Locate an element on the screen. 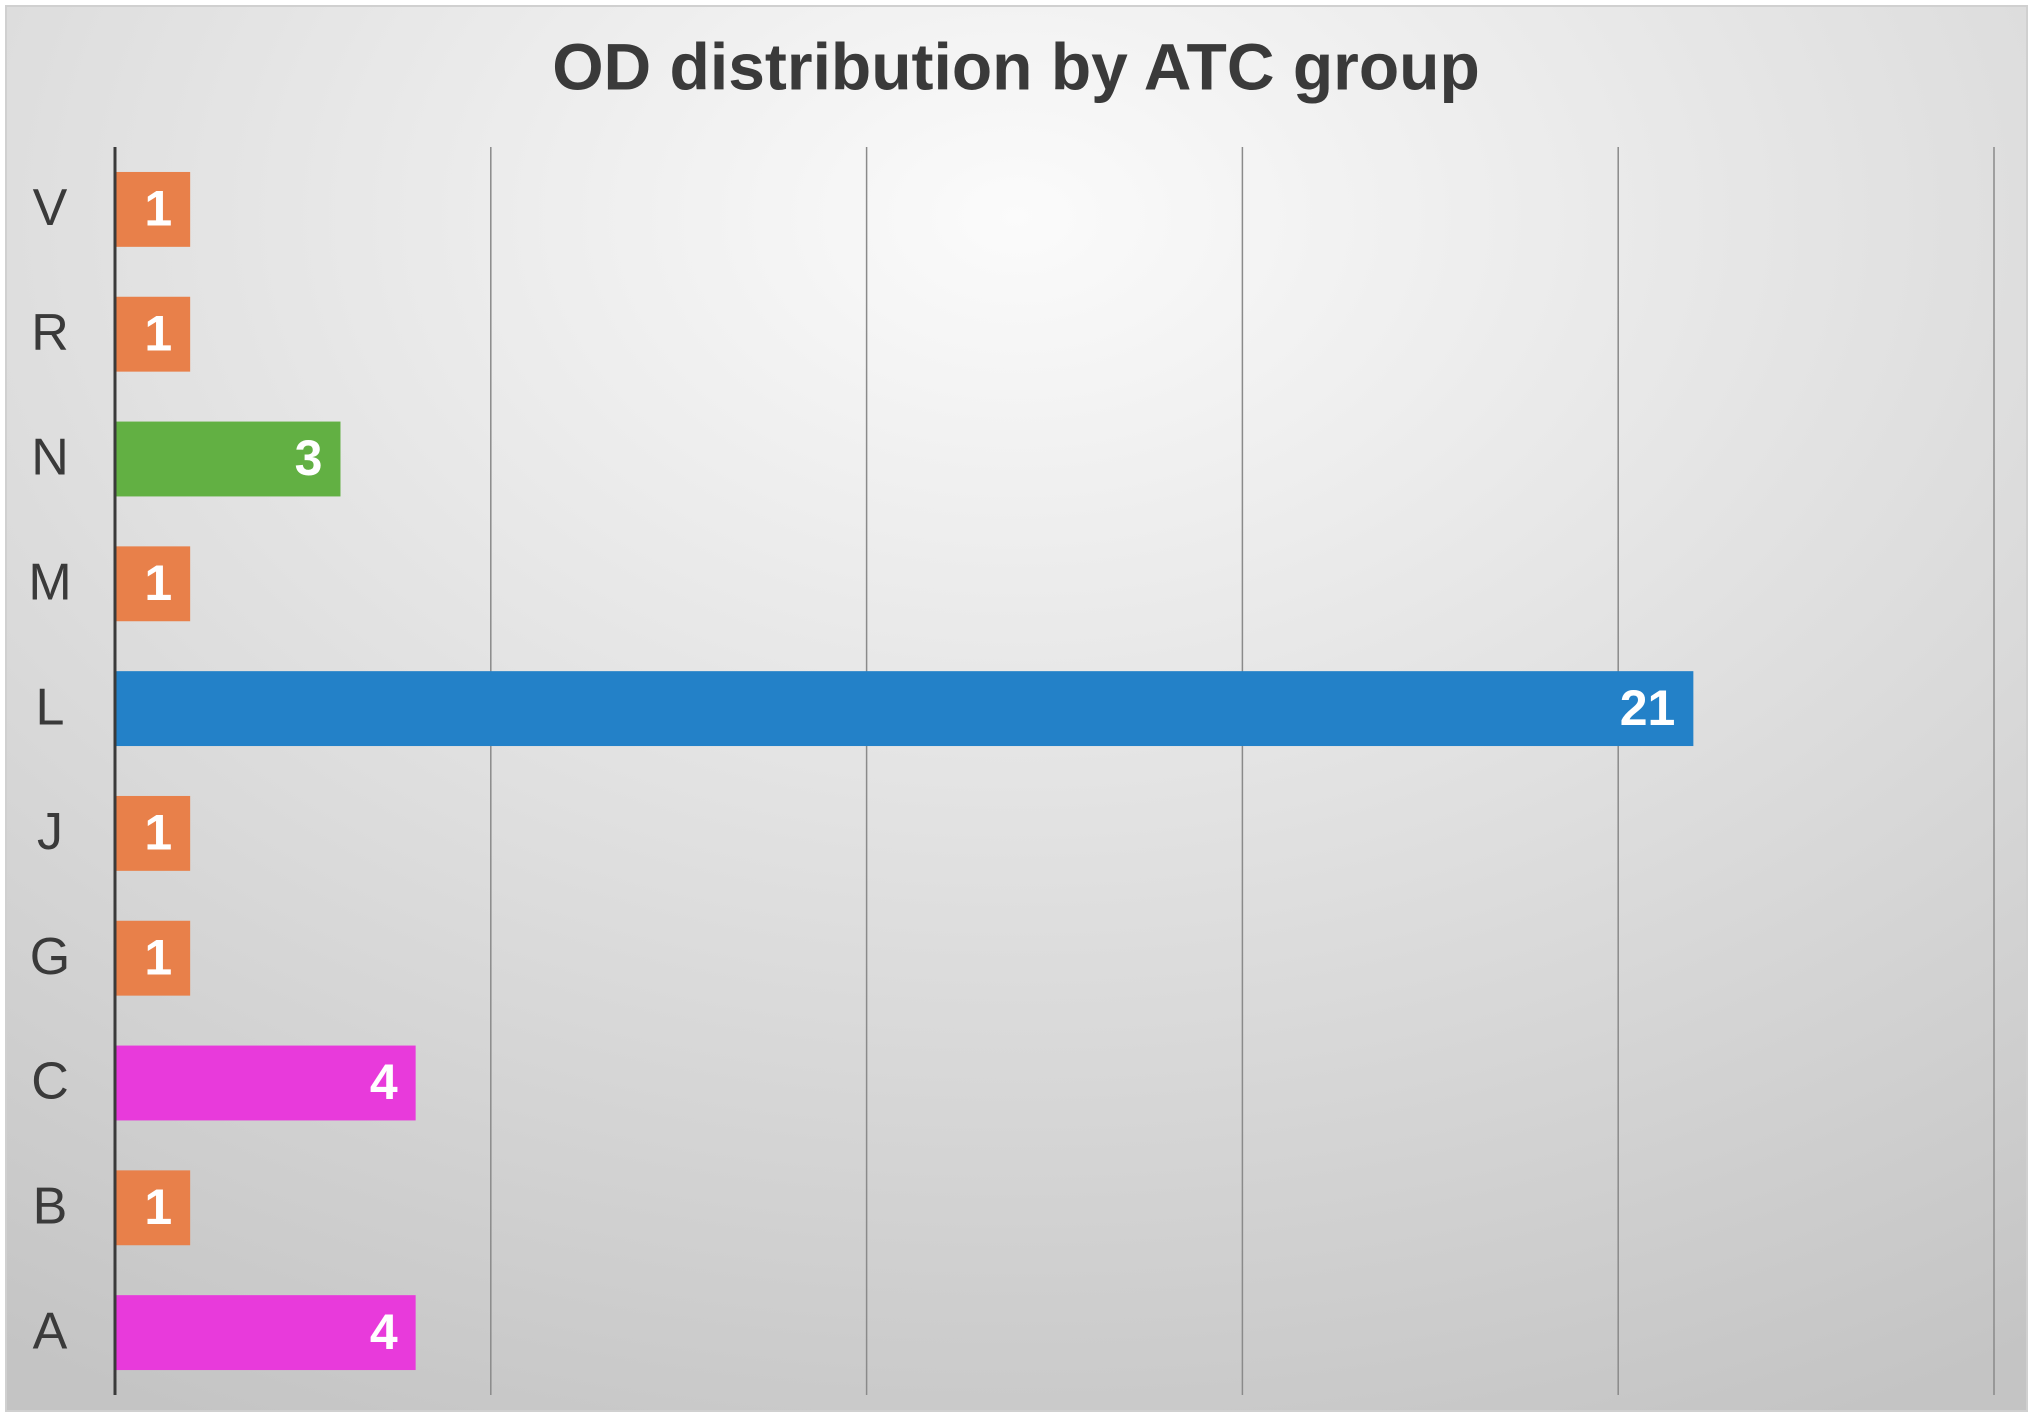  y-tick-label: V is located at coordinates (50, 208).